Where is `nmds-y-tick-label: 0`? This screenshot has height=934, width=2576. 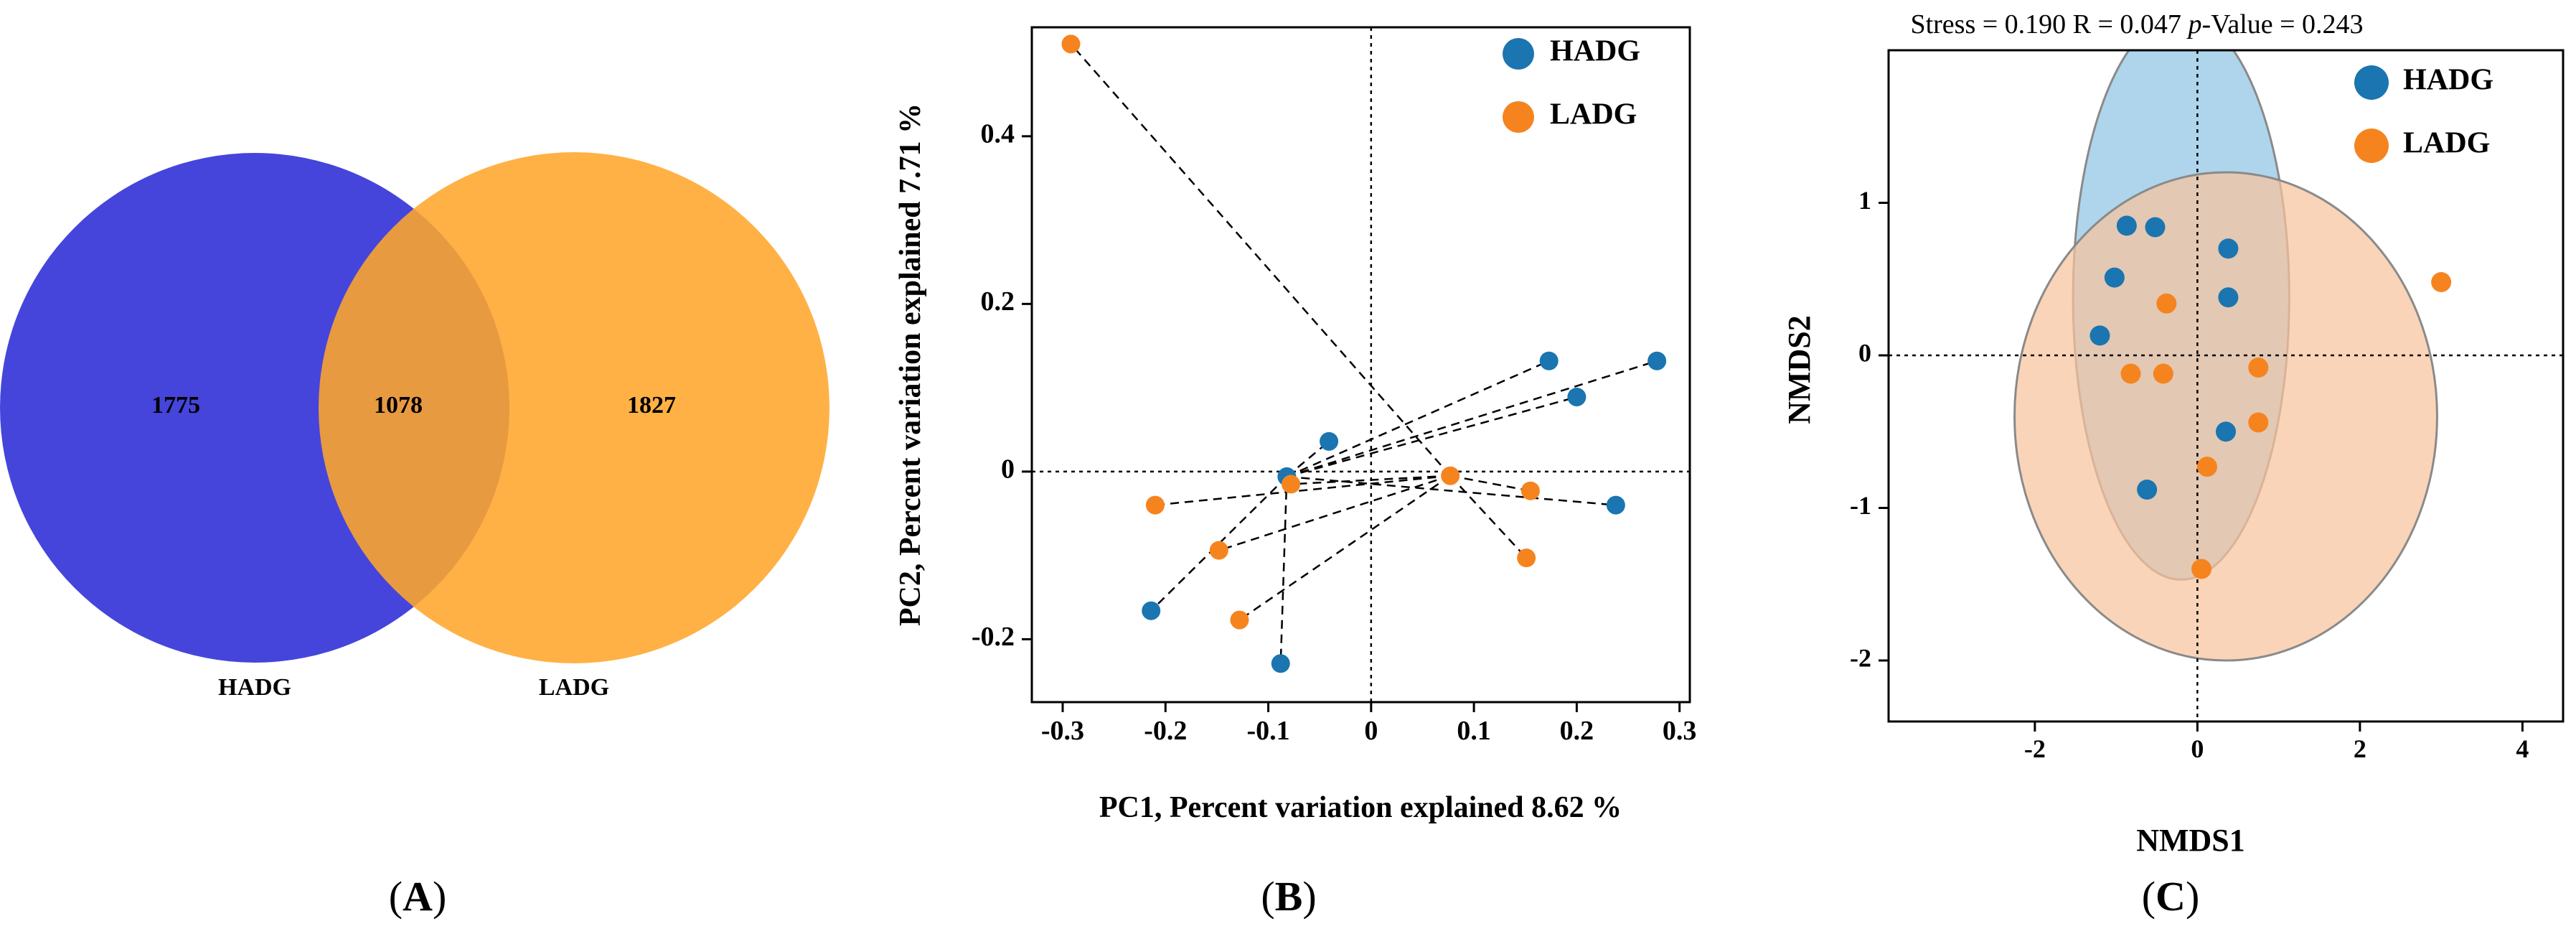
nmds-y-tick-label: 0 is located at coordinates (1864, 353).